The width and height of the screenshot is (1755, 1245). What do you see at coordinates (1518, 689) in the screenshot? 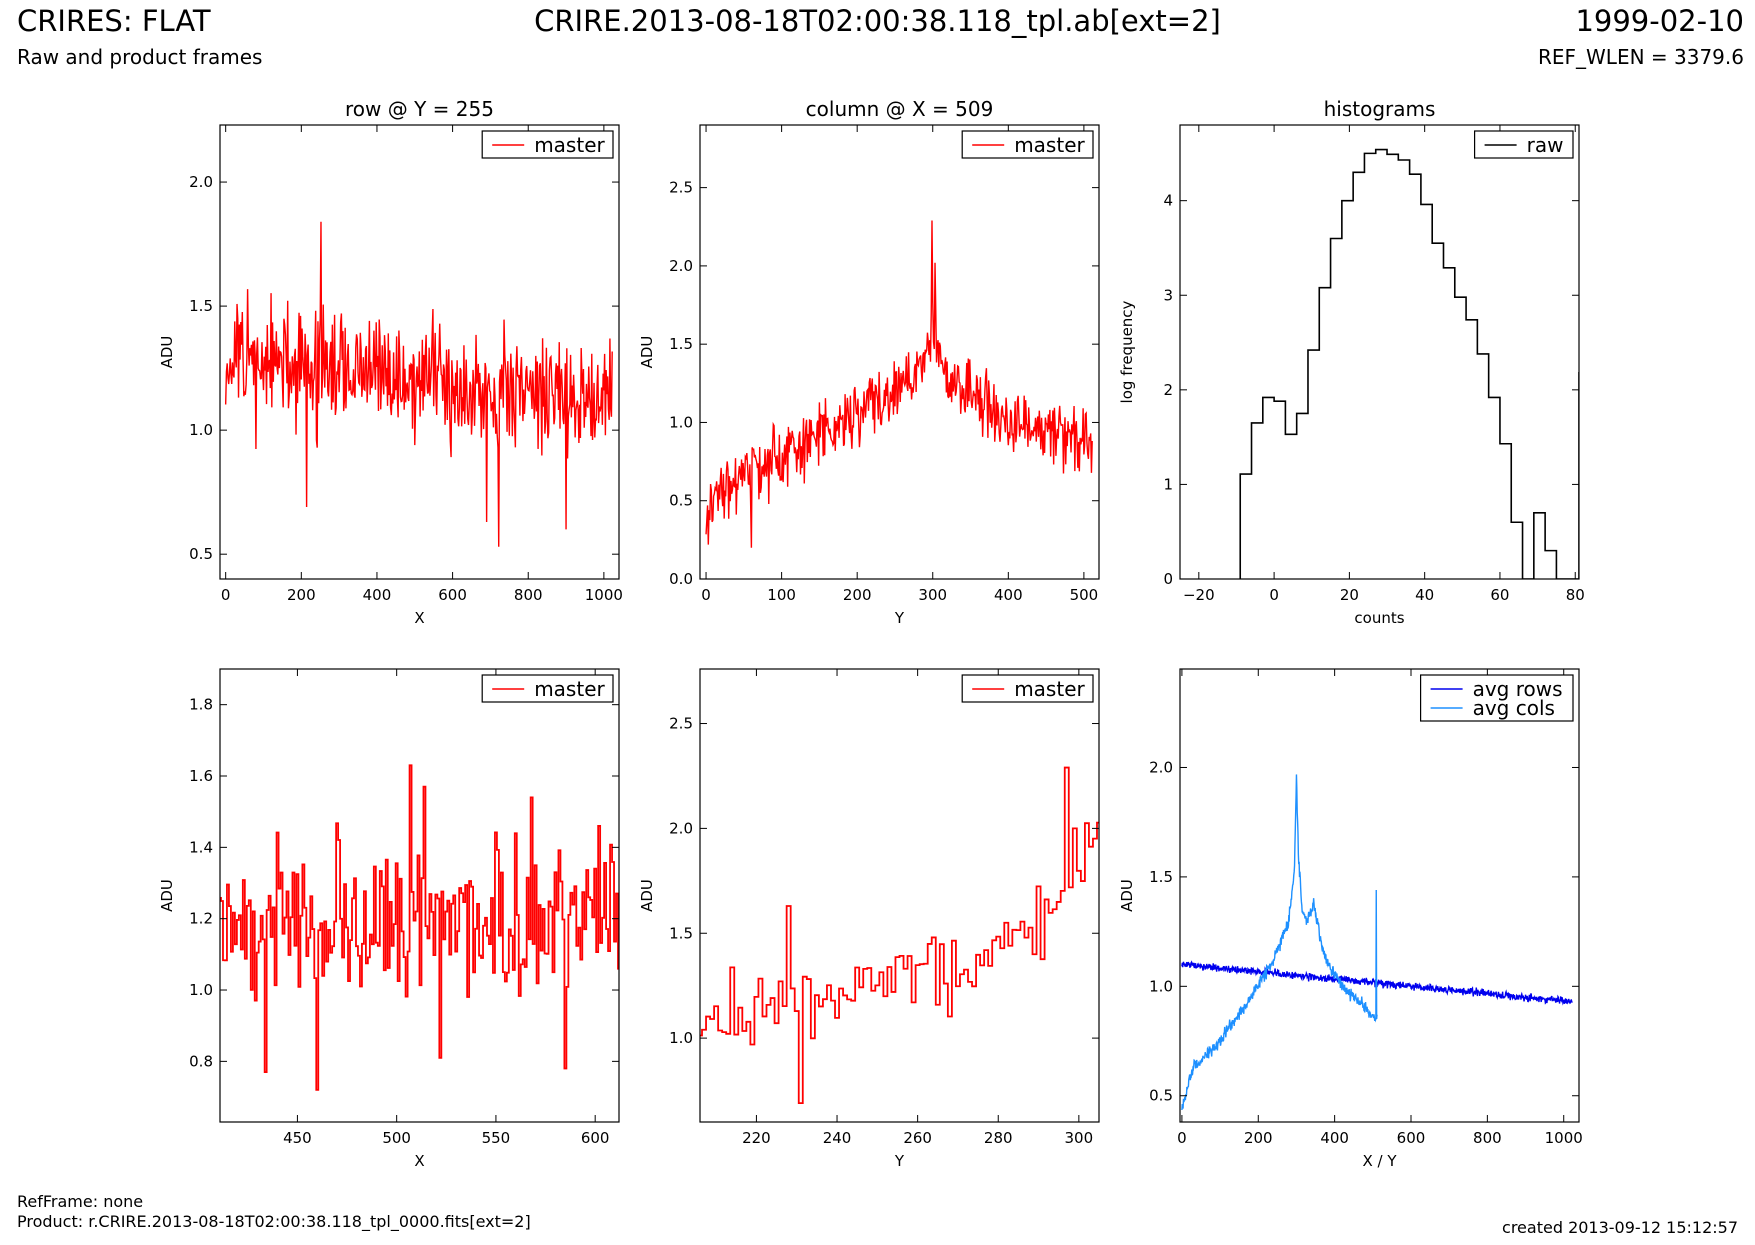
I see `legend-label: avg rows` at bounding box center [1518, 689].